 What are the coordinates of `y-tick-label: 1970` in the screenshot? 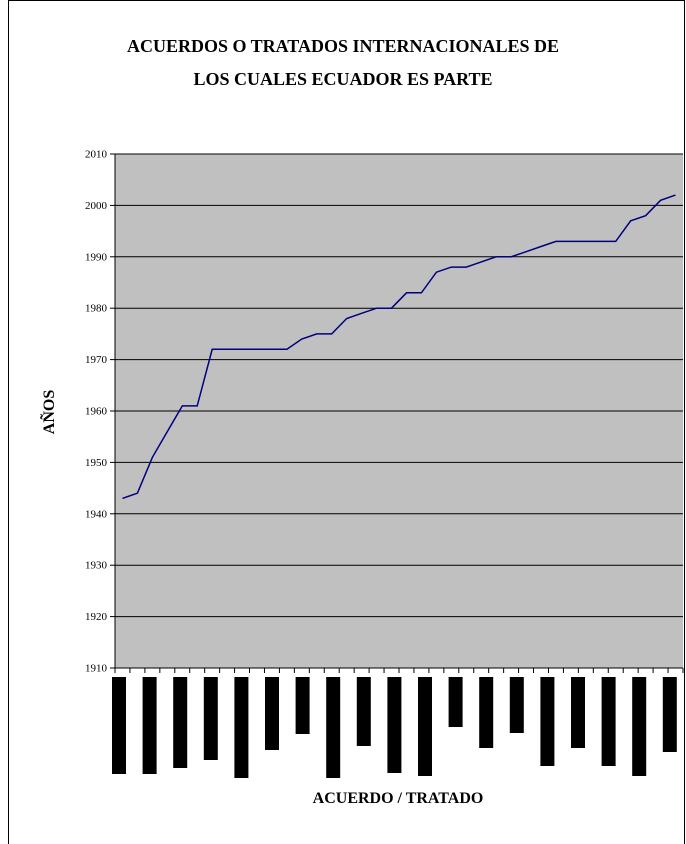 It's located at (96, 360).